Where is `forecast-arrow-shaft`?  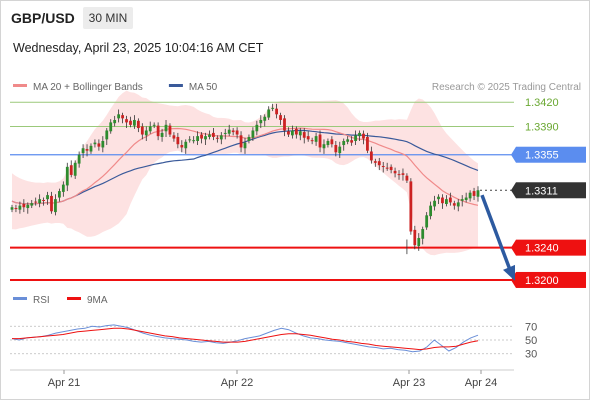
forecast-arrow-shaft is located at coordinates (496, 232).